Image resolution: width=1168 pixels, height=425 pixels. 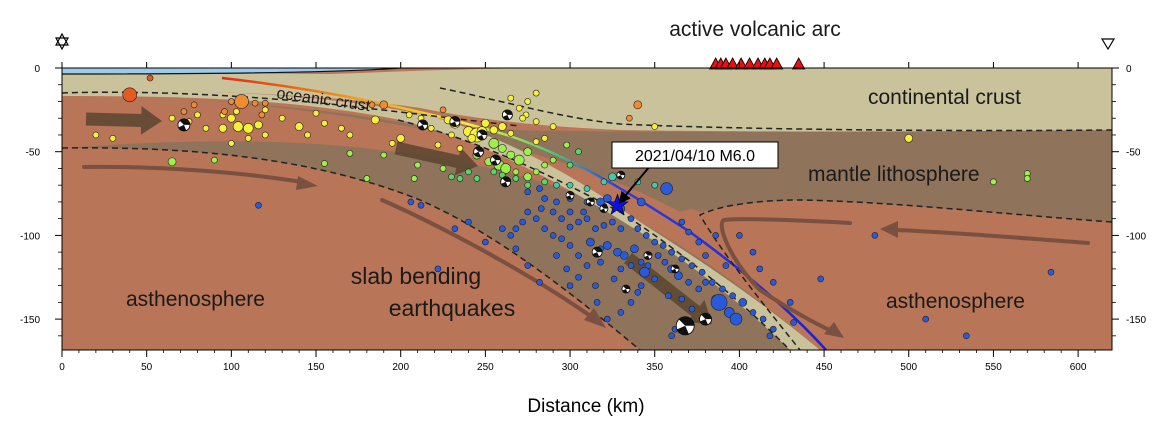 What do you see at coordinates (944, 97) in the screenshot?
I see `label-continental-crust: continental crust` at bounding box center [944, 97].